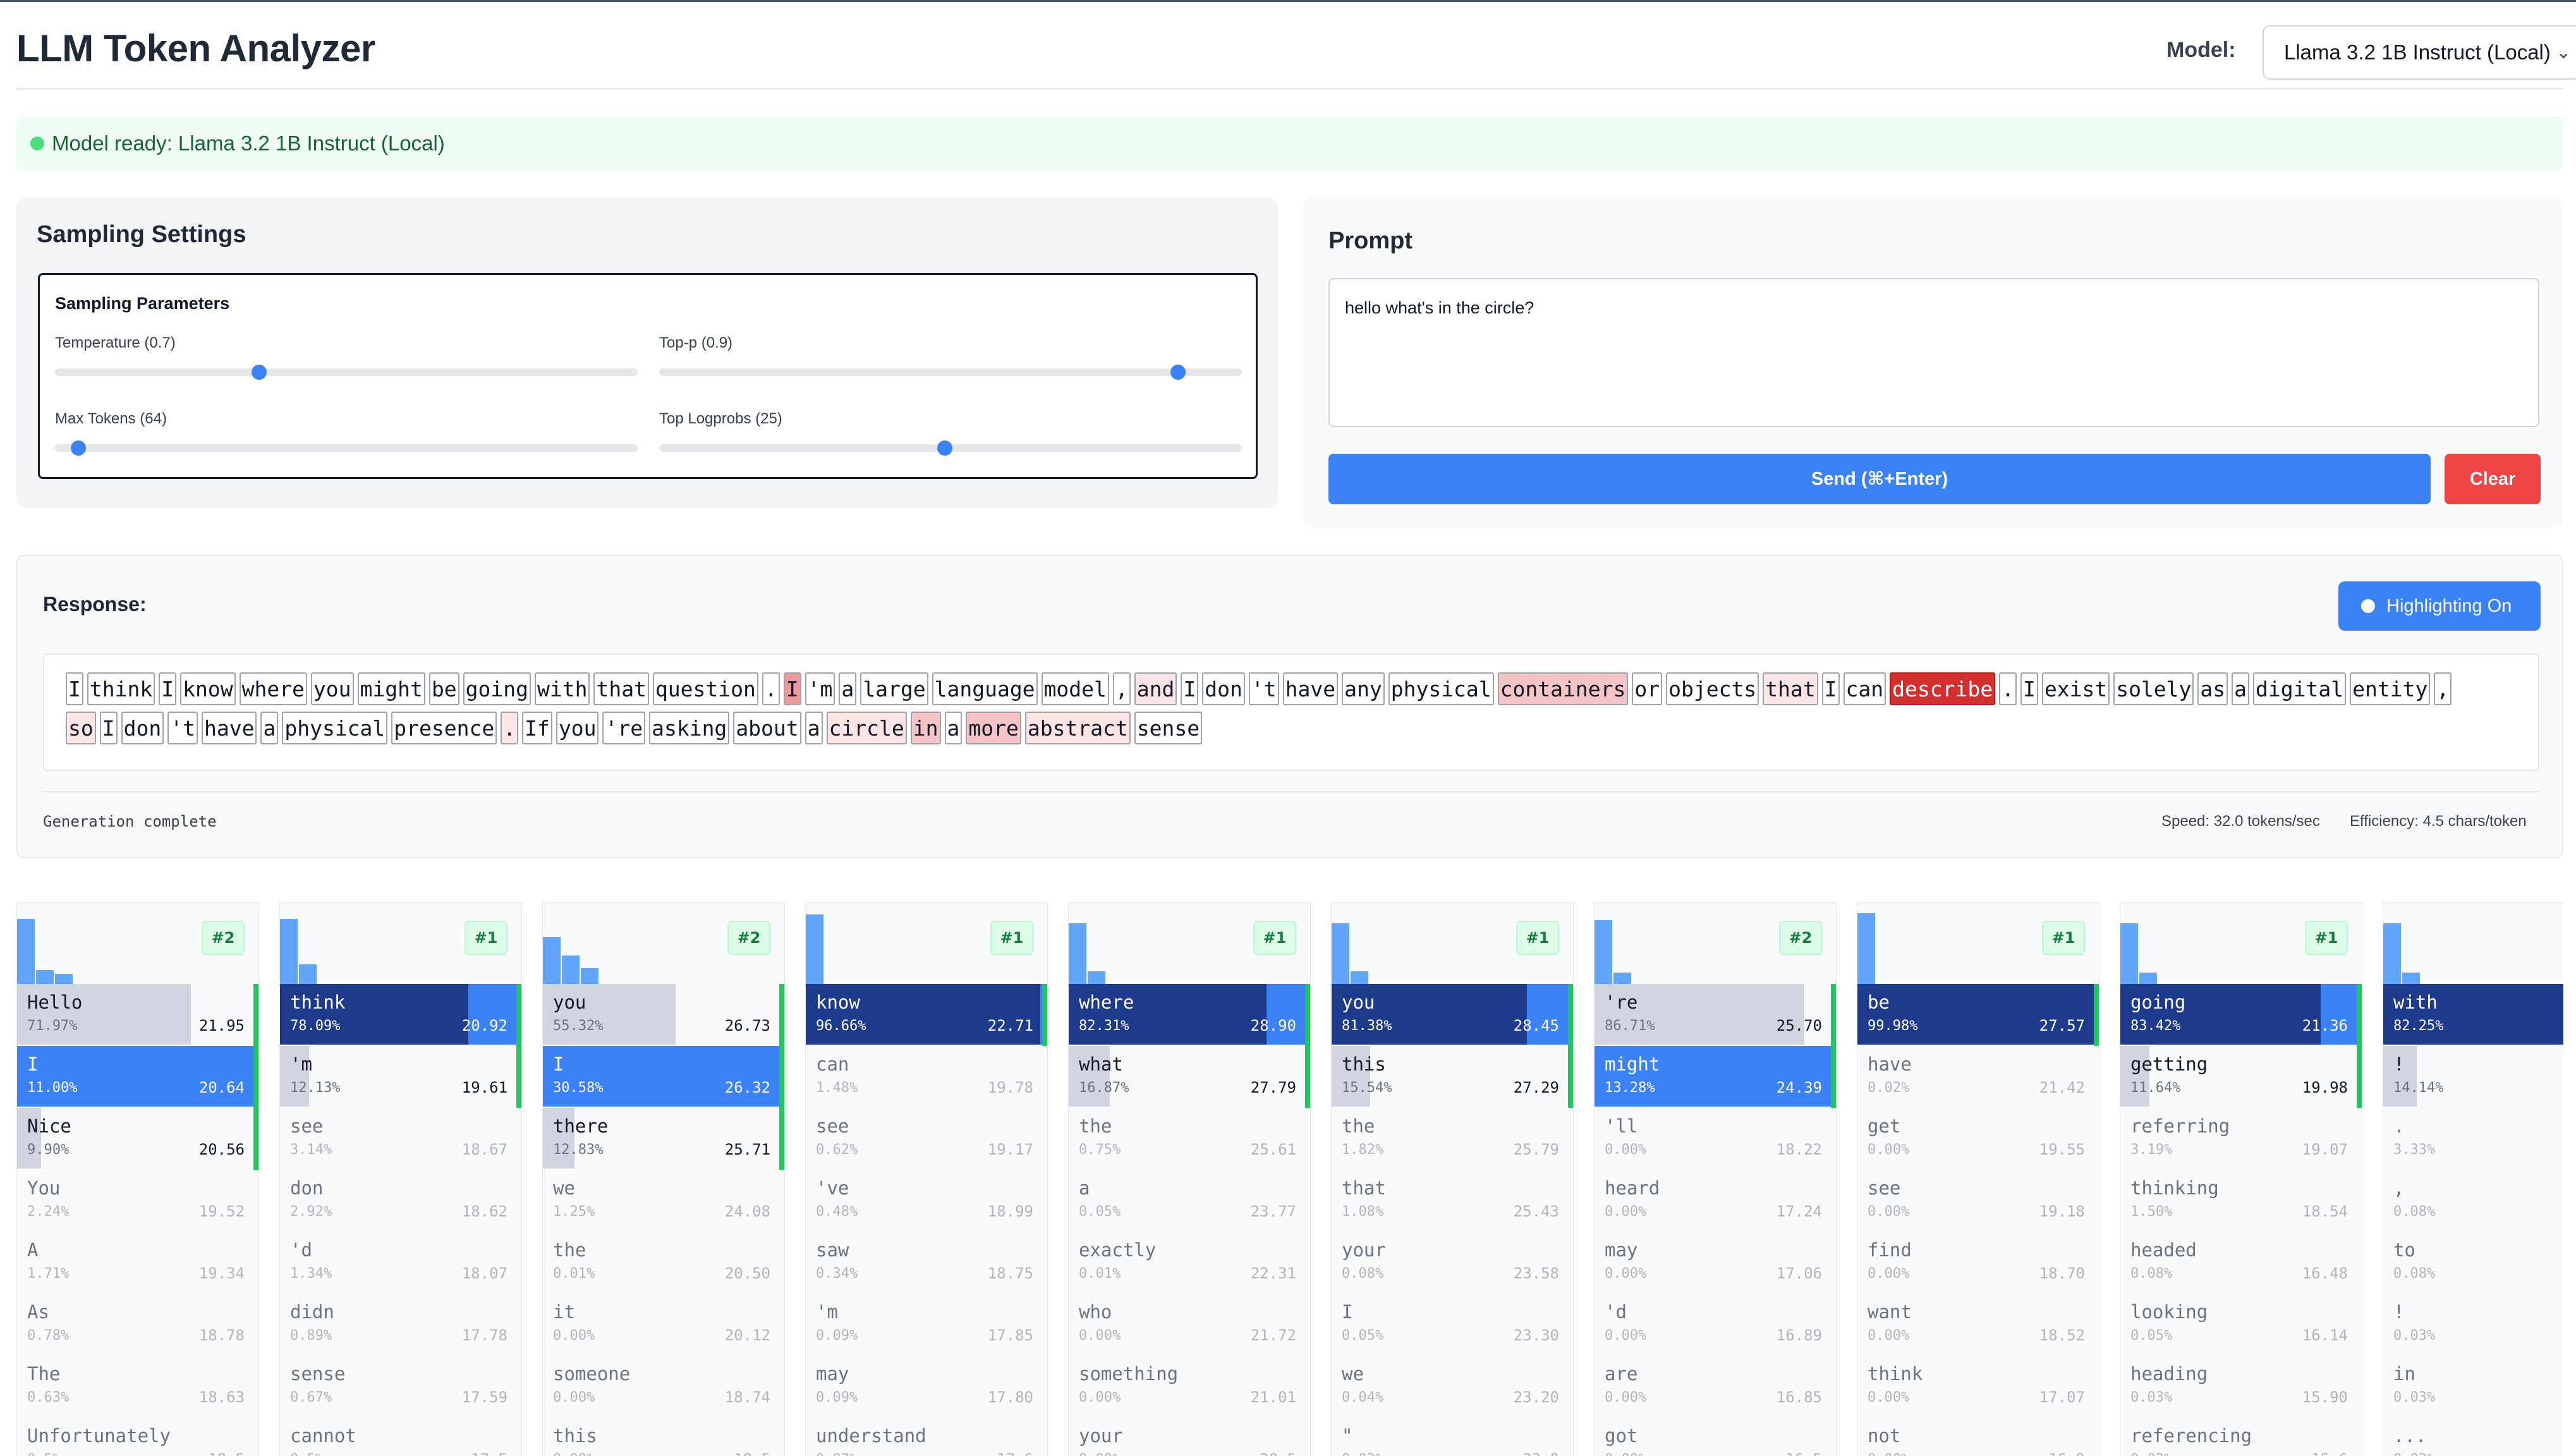 This screenshot has height=1456, width=2576. I want to click on response-token: know, so click(208, 688).